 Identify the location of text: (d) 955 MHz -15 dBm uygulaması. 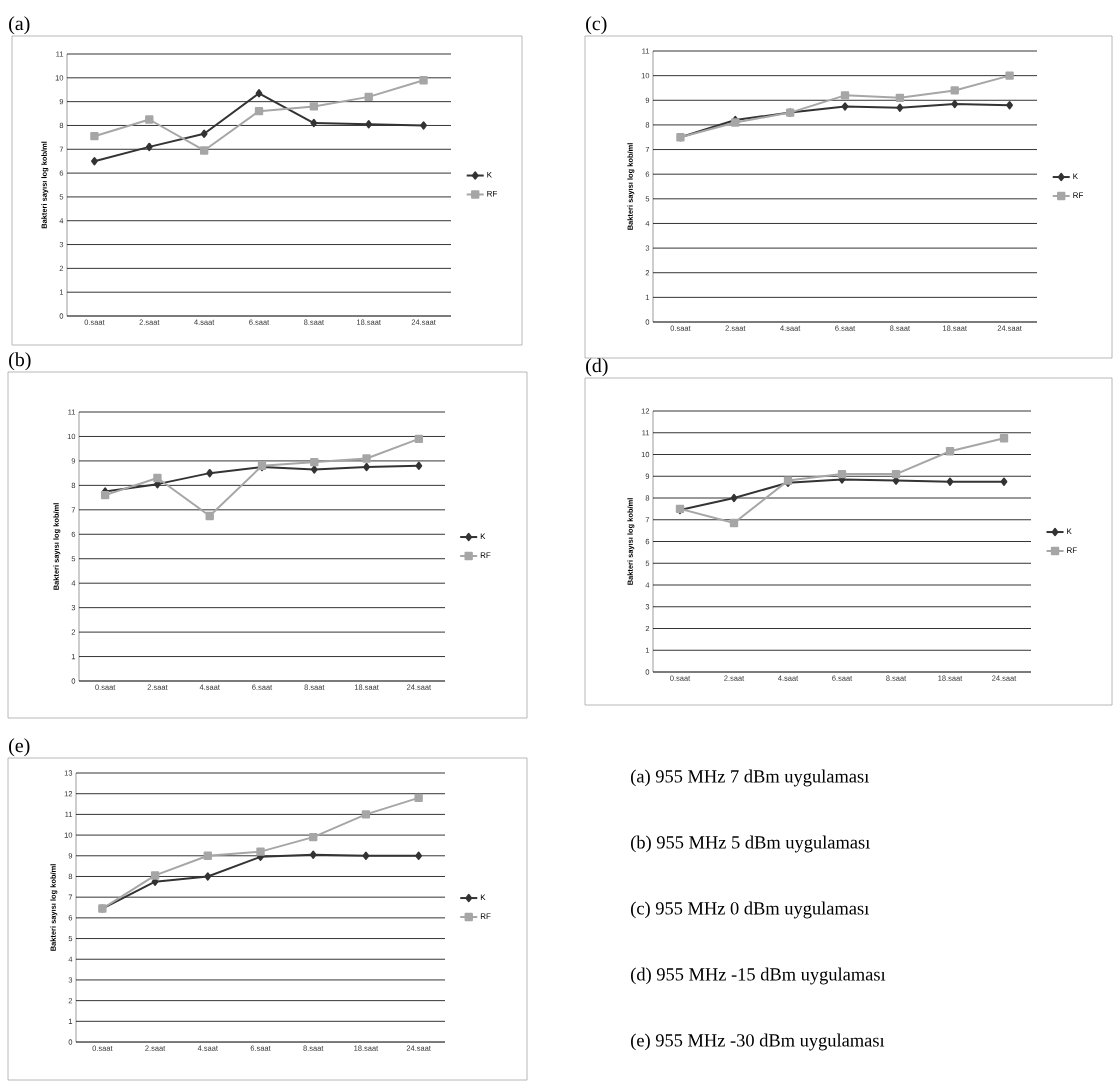
(758, 976).